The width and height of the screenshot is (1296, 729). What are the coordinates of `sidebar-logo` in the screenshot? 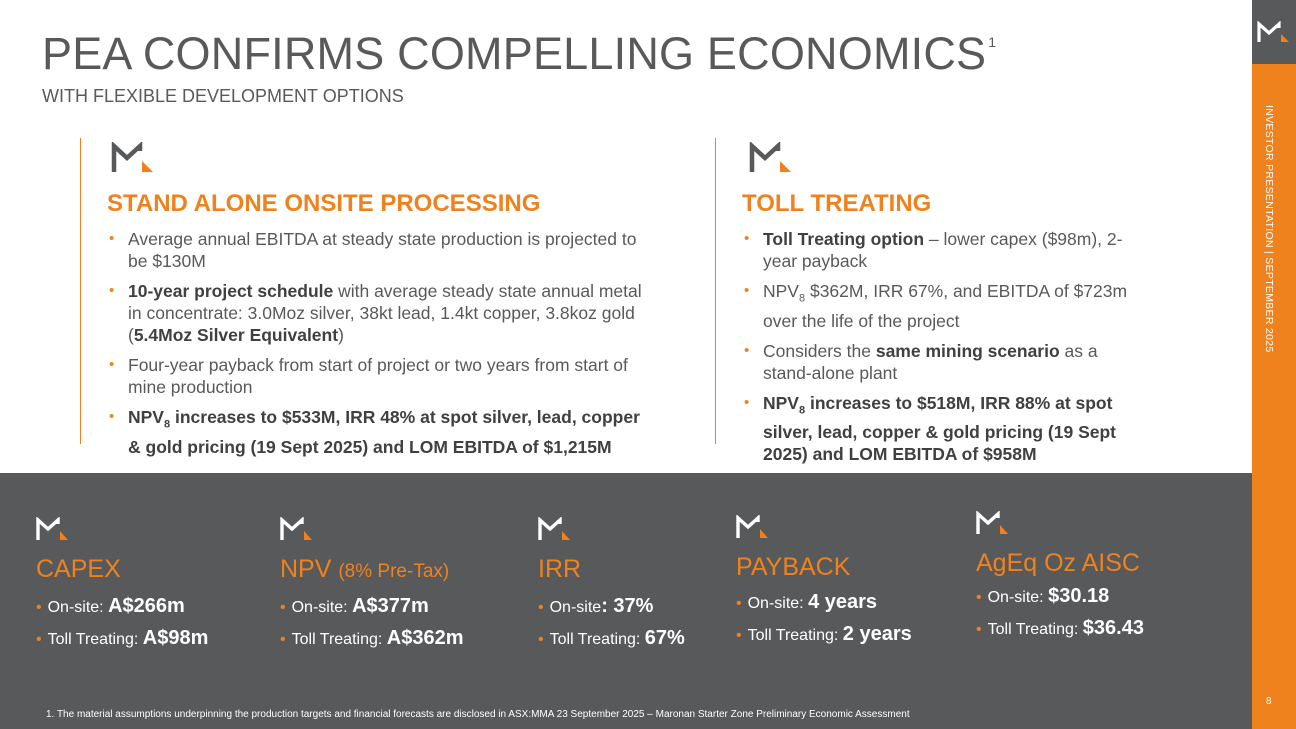 It's located at (1274, 32).